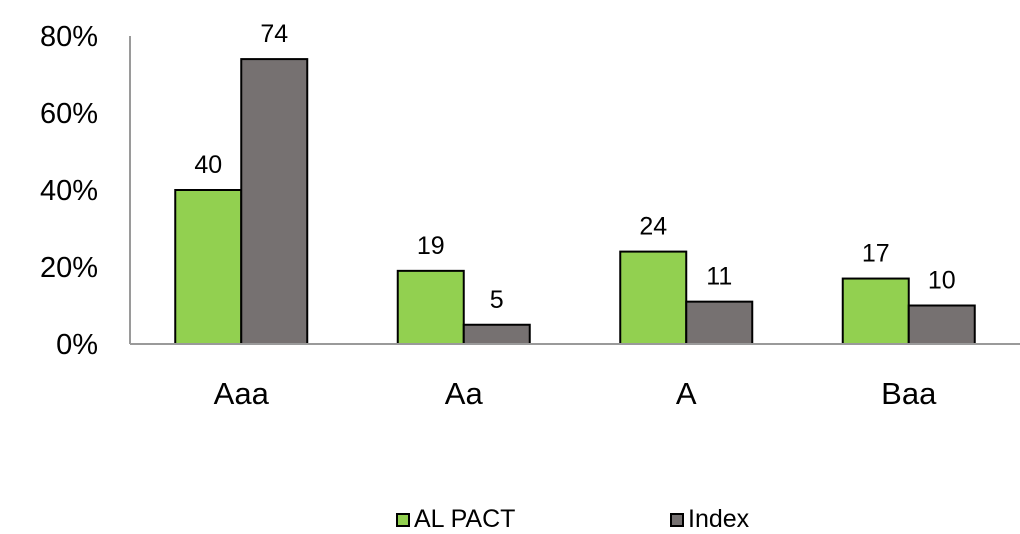 This screenshot has width=1020, height=534. I want to click on legend: AL PACT Index, so click(510, 519).